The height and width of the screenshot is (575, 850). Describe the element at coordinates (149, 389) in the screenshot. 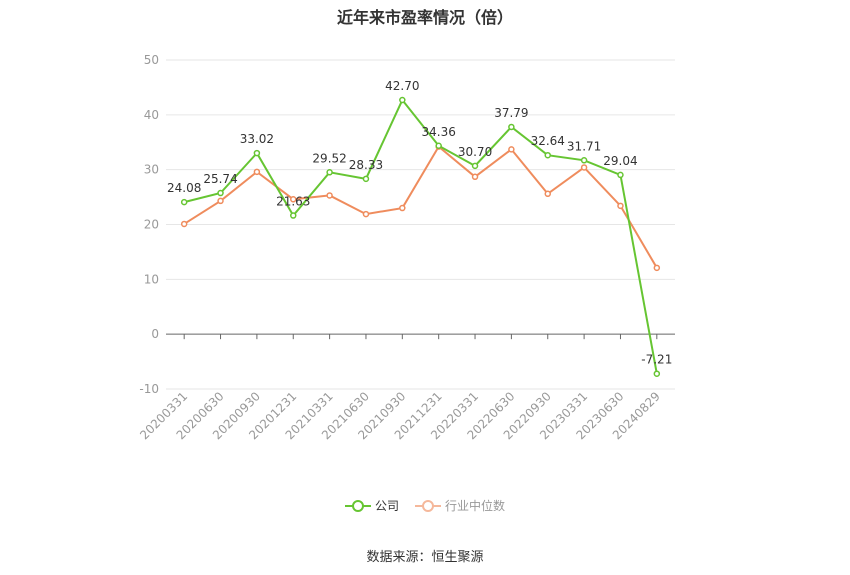

I see `y-tick-label: -10` at that location.